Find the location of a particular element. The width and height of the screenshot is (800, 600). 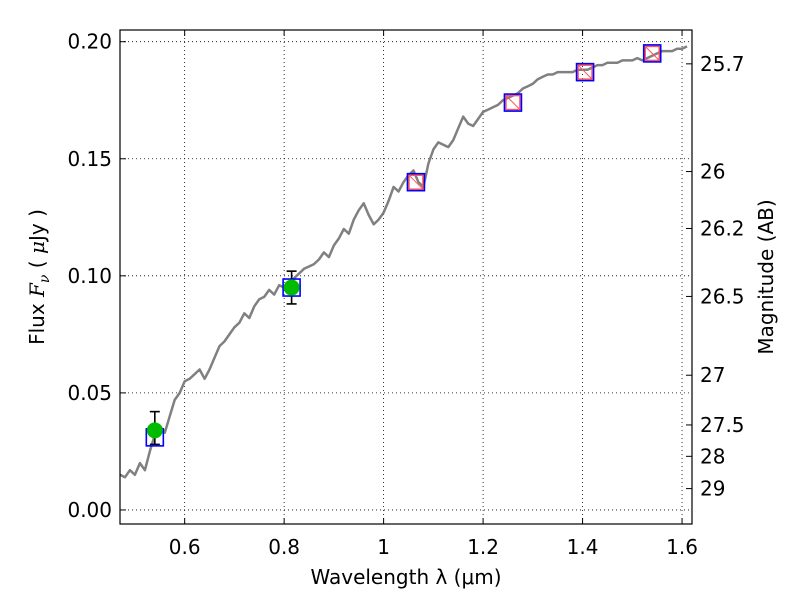

point-layer is located at coordinates (223, 359).